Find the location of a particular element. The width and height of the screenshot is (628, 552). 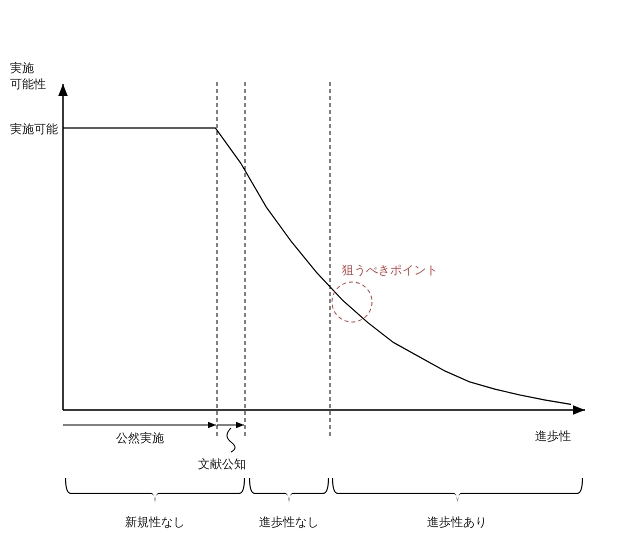

text: 新規性なし is located at coordinates (155, 522).